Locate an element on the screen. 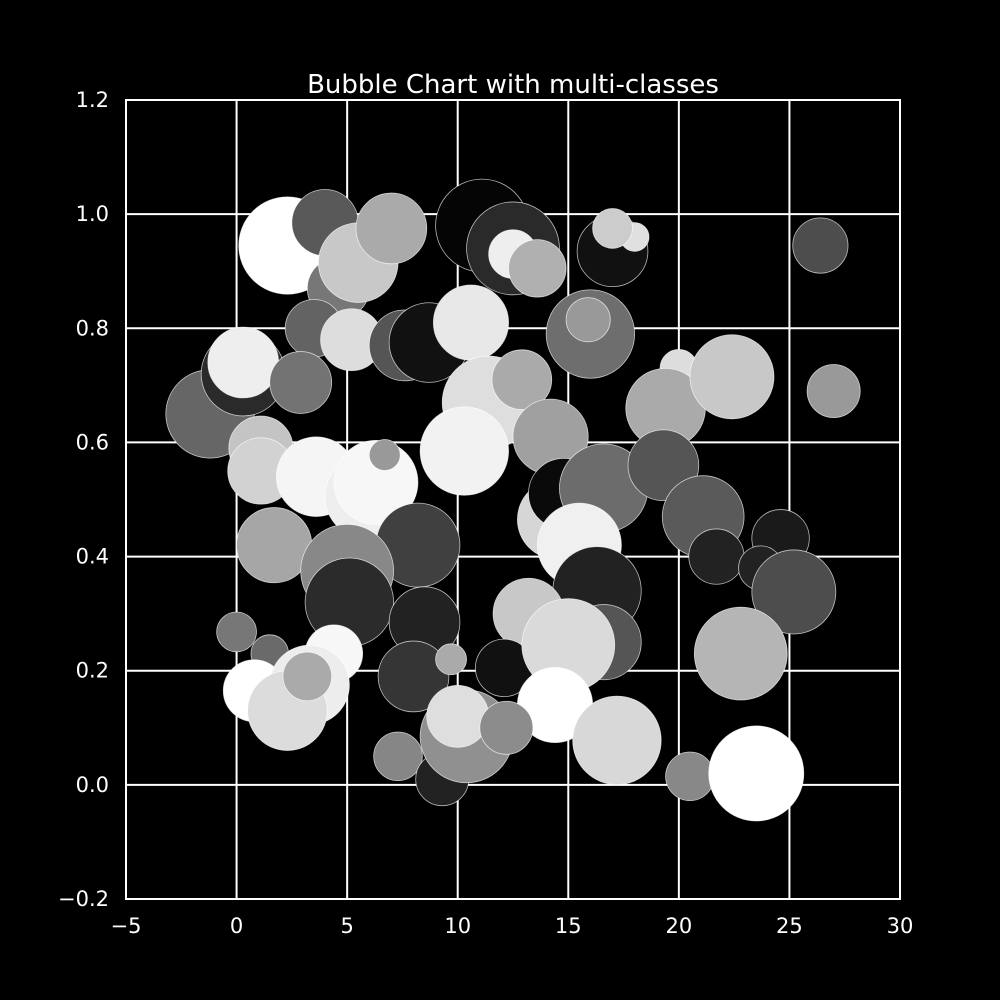  y-tick-label: 1.2 is located at coordinates (92, 100).